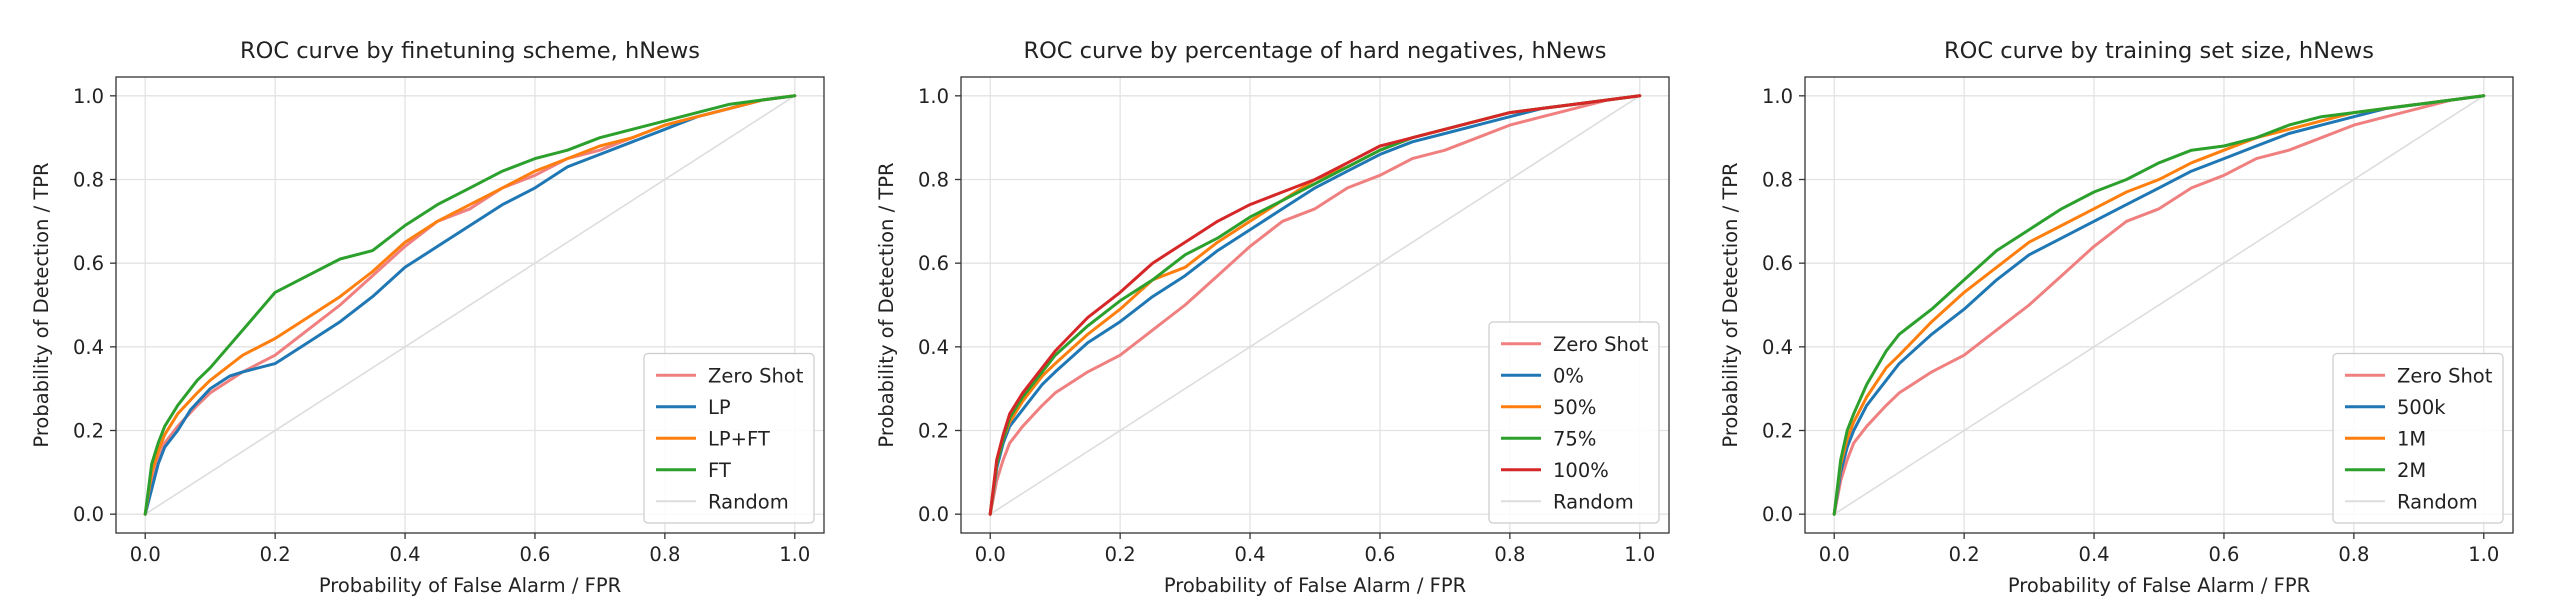  I want to click on legend: Zero Shot 0% 50% 75% 100% Random, so click(1574, 422).